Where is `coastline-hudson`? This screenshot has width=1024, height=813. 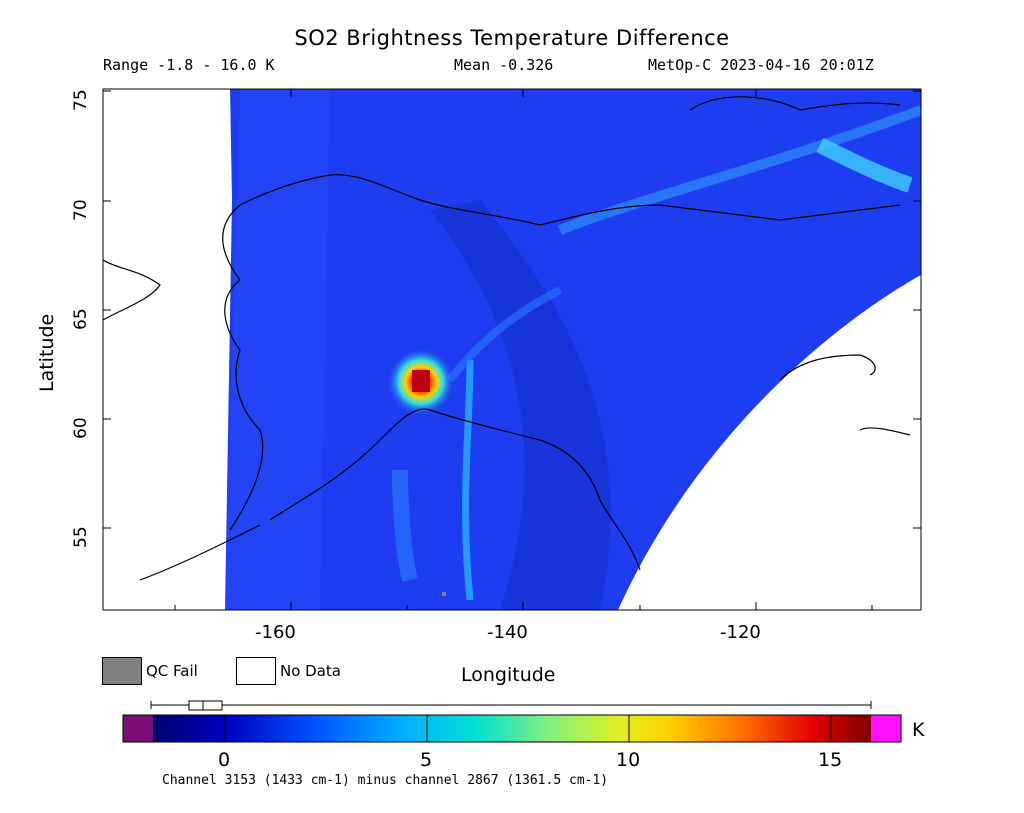 coastline-hudson is located at coordinates (827, 367).